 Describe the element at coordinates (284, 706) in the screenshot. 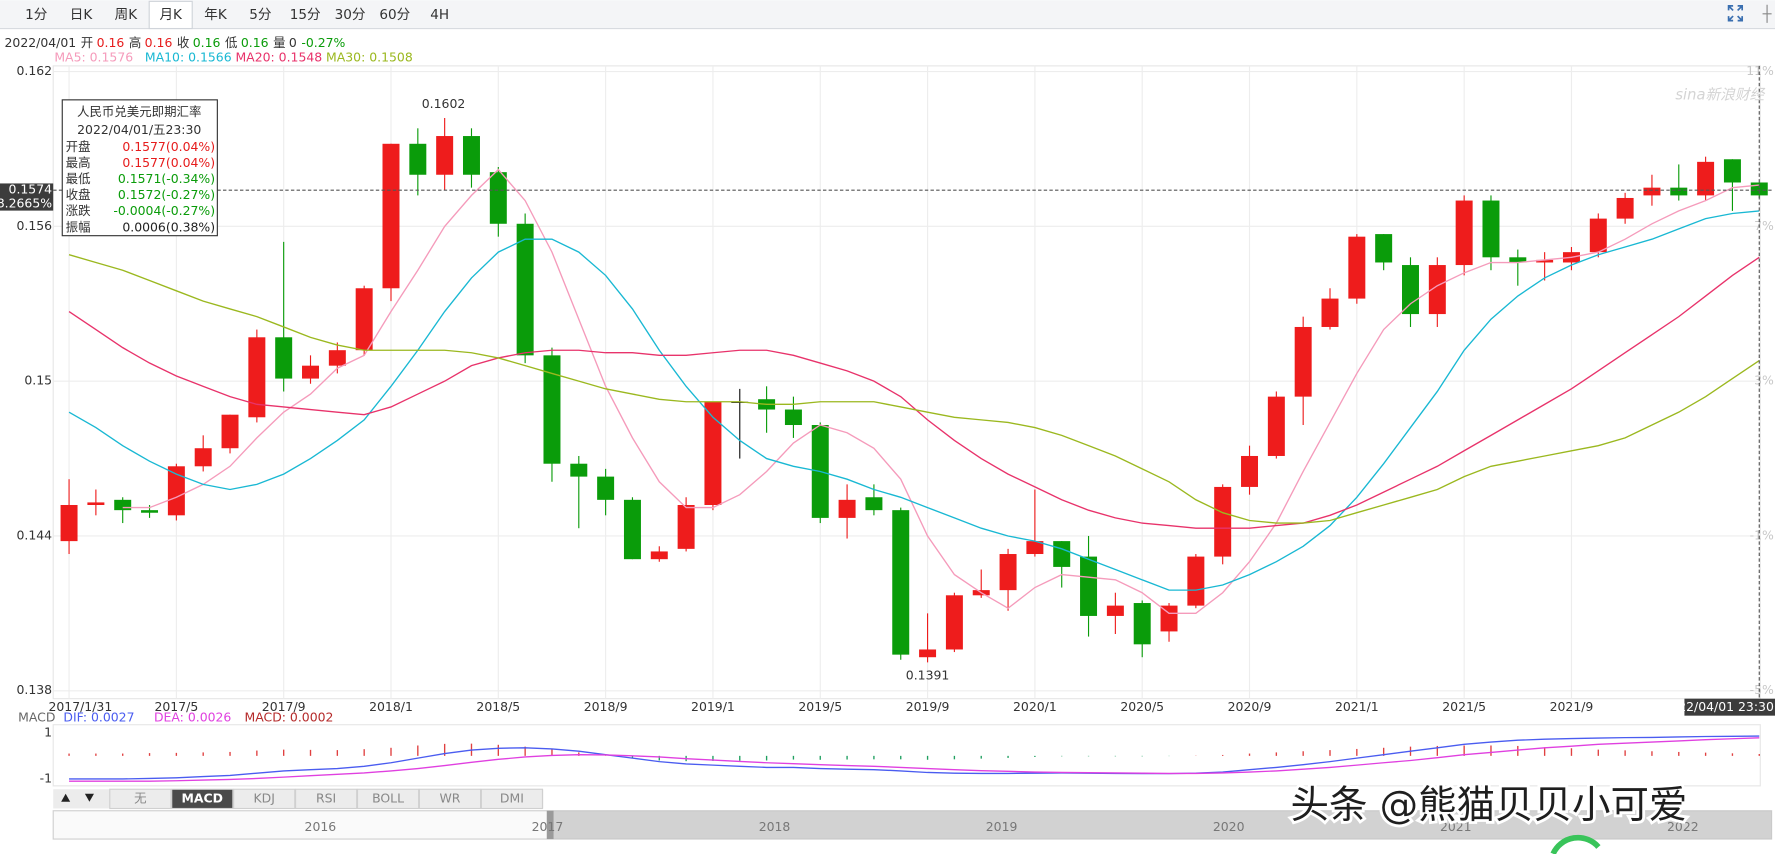

I see `x-tick-label: 2017/9` at that location.